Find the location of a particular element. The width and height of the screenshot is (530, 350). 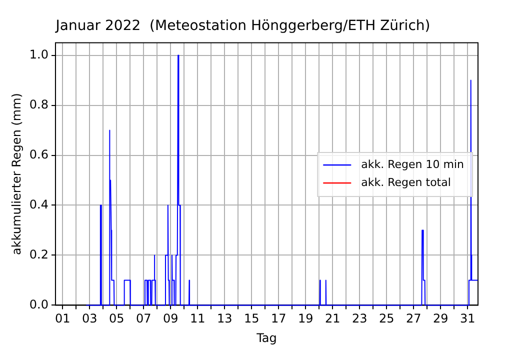

x-tick-label: 21 is located at coordinates (332, 319).